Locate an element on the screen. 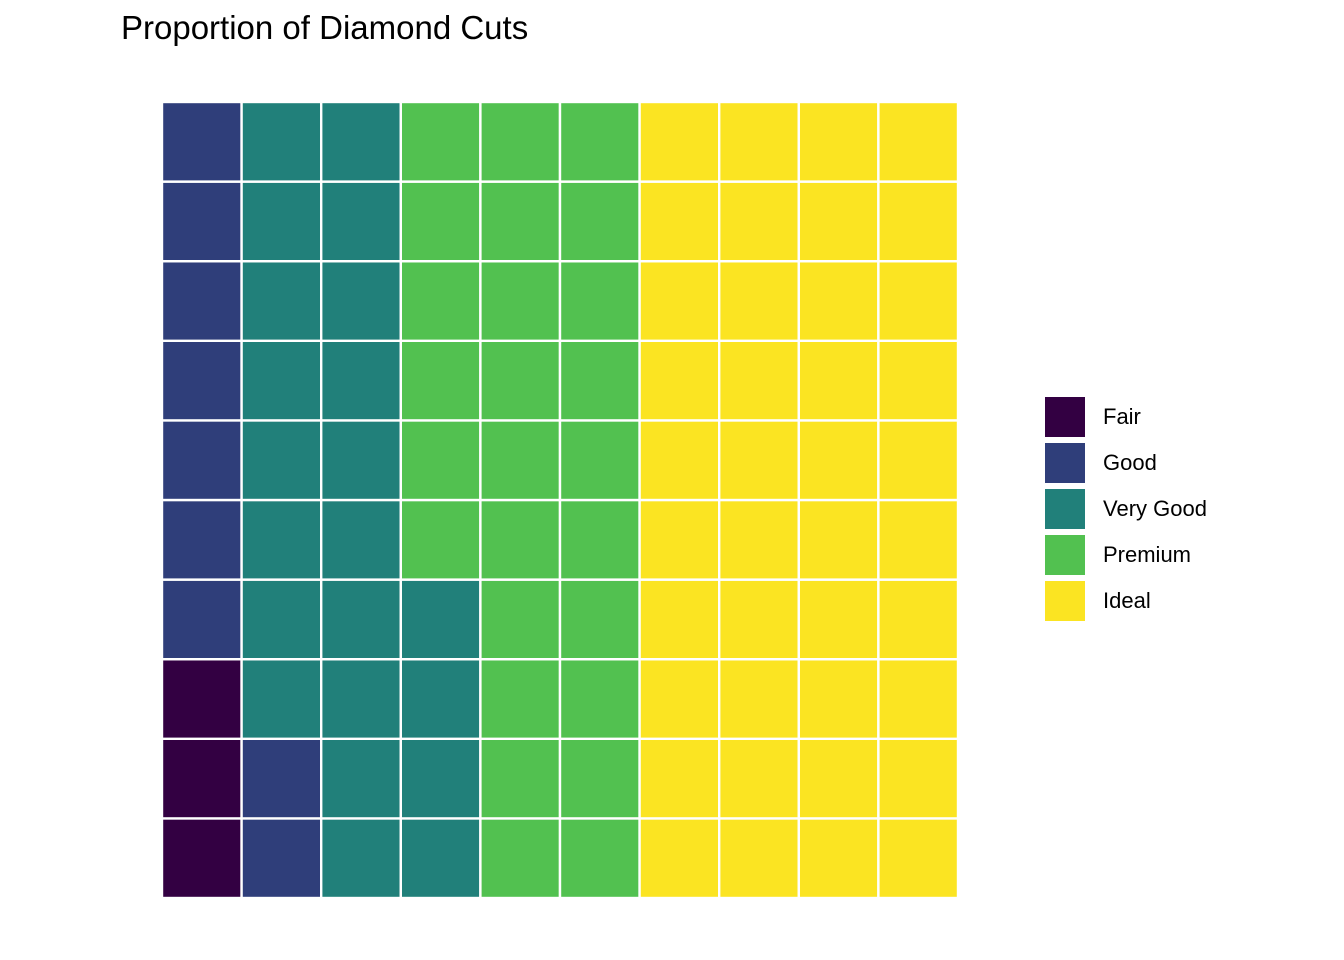 This screenshot has width=1344, height=960. legend-item-ideal: Ideal is located at coordinates (1126, 601).